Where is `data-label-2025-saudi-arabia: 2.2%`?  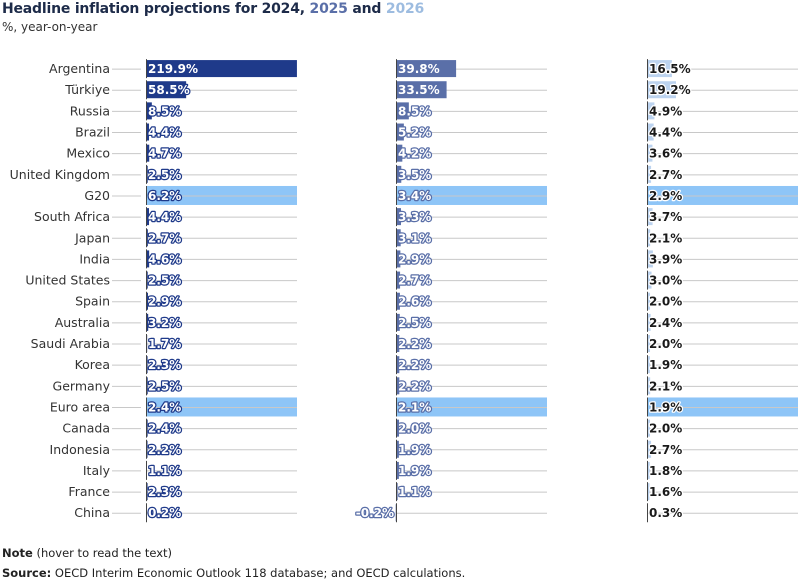 data-label-2025-saudi-arabia: 2.2% is located at coordinates (414, 344).